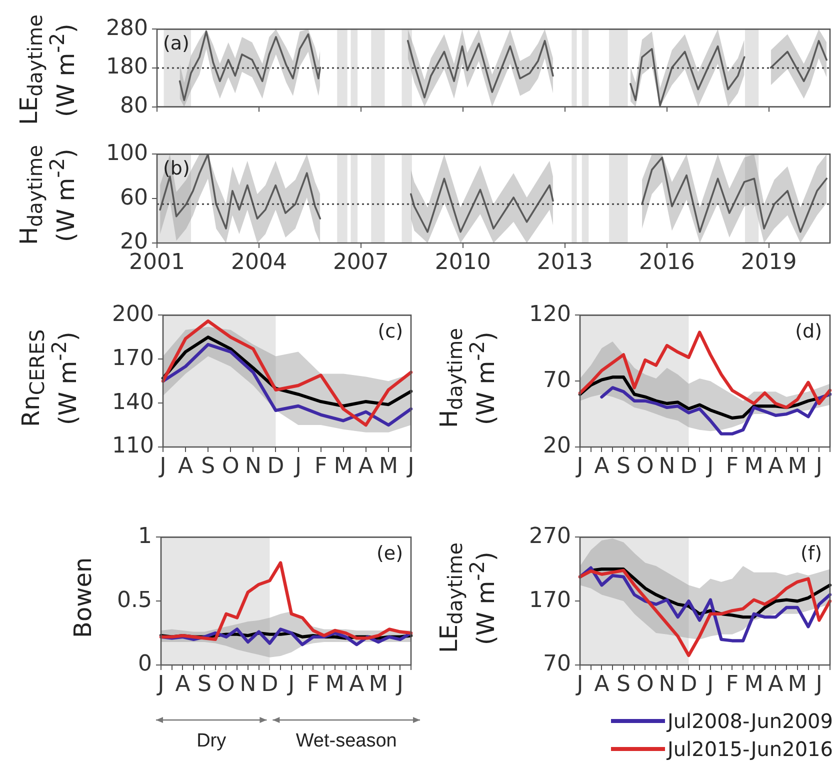 The image size is (833, 777). I want to click on y-tick-label: 200, so click(133, 314).